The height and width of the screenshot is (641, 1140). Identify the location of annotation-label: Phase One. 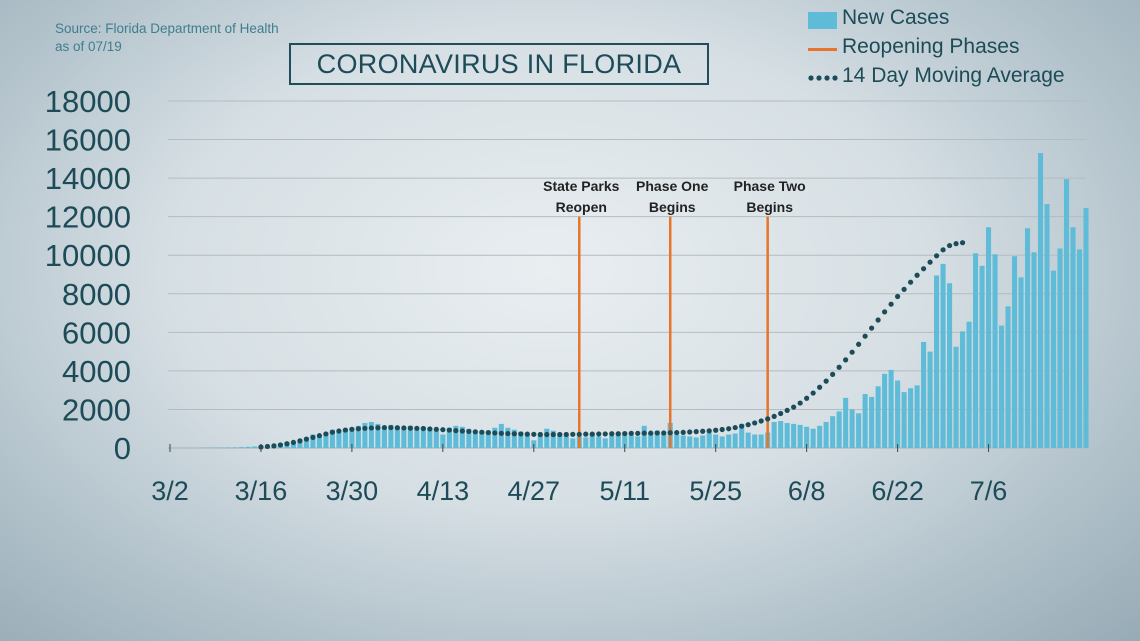
(672, 186).